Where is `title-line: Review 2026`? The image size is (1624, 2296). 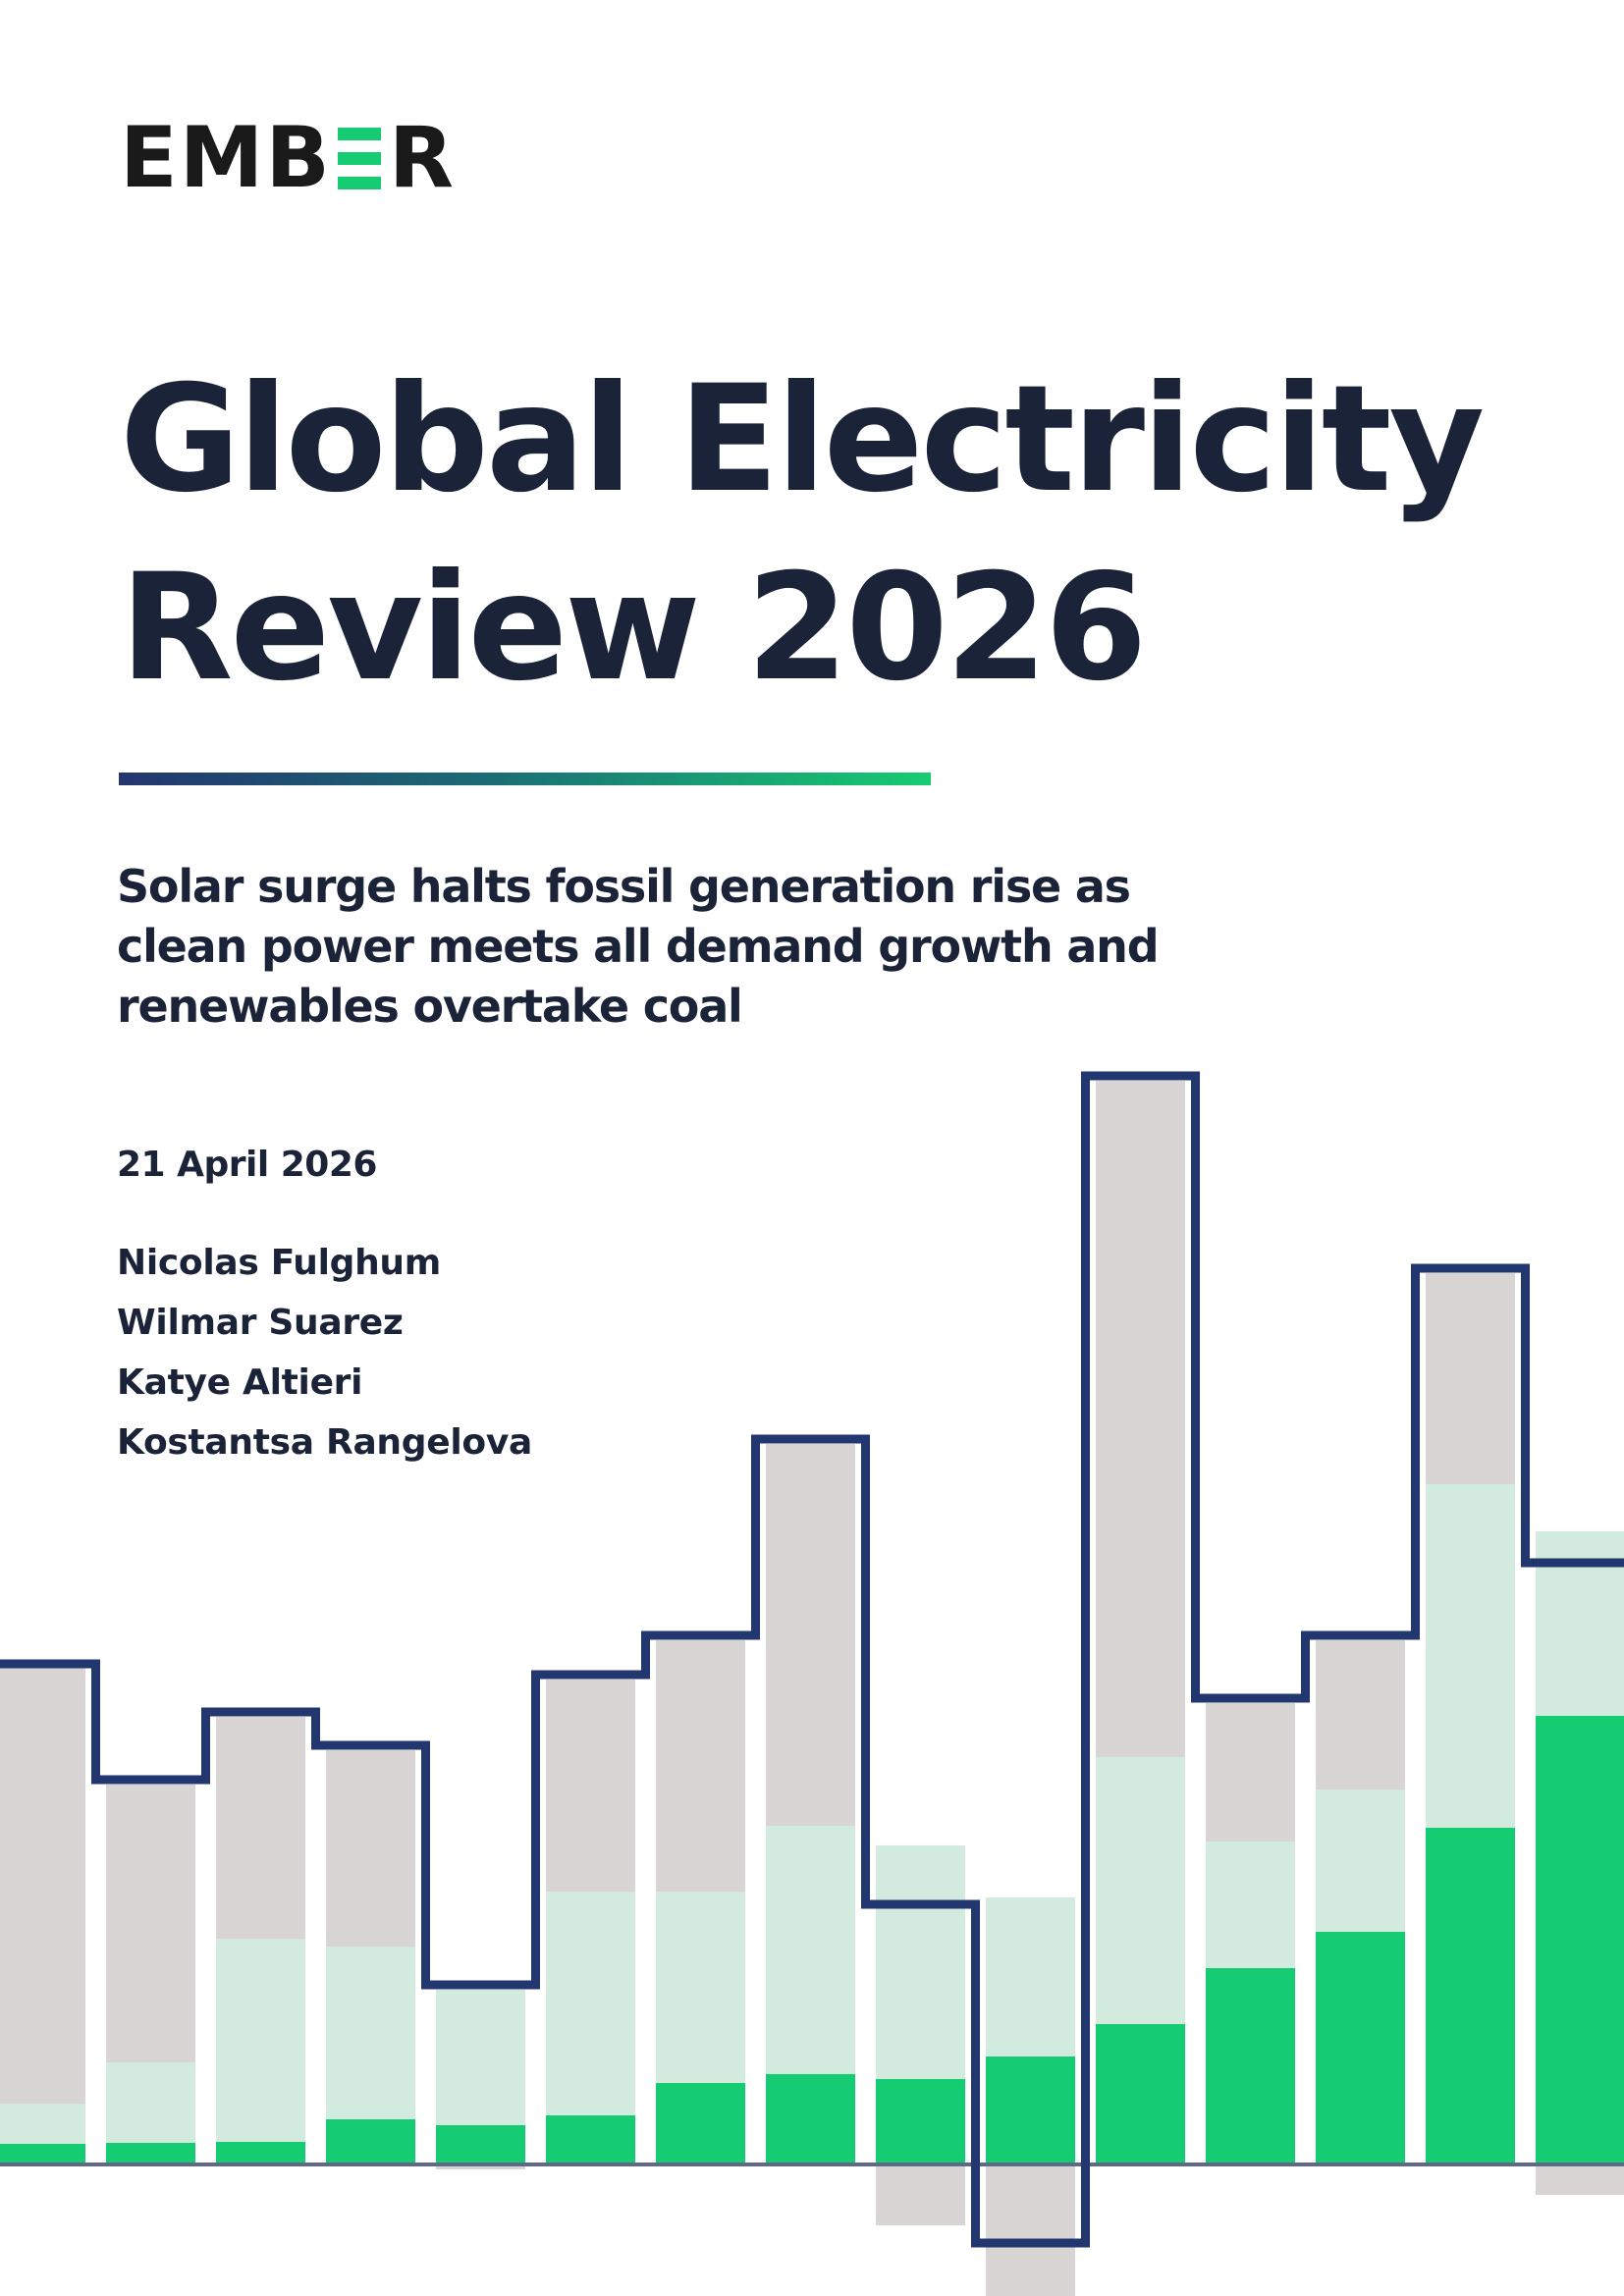 title-line: Review 2026 is located at coordinates (633, 628).